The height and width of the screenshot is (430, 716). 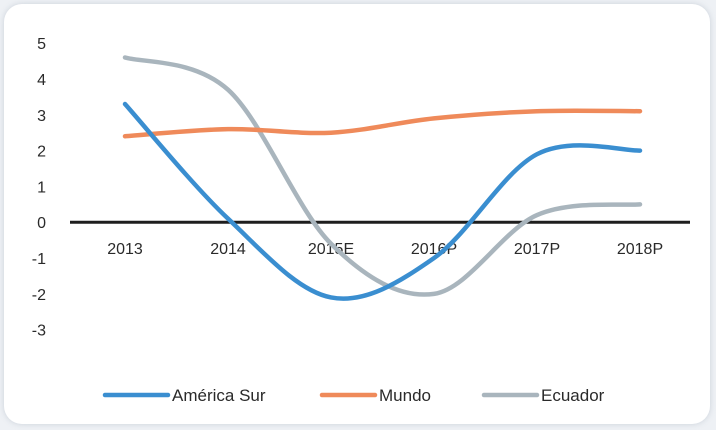 What do you see at coordinates (41, 44) in the screenshot?
I see `y-tick-label: 5` at bounding box center [41, 44].